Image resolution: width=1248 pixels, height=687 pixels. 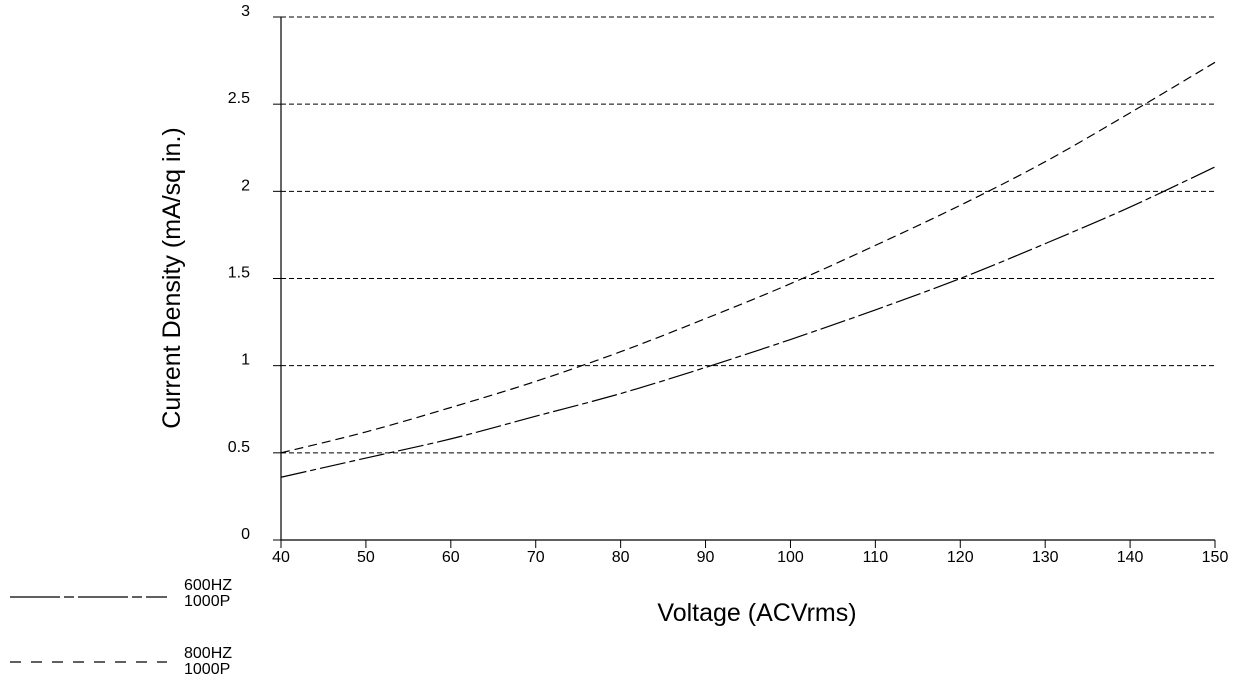 I want to click on y-axis-title: Current Density (mA/sq in.), so click(x=172, y=277).